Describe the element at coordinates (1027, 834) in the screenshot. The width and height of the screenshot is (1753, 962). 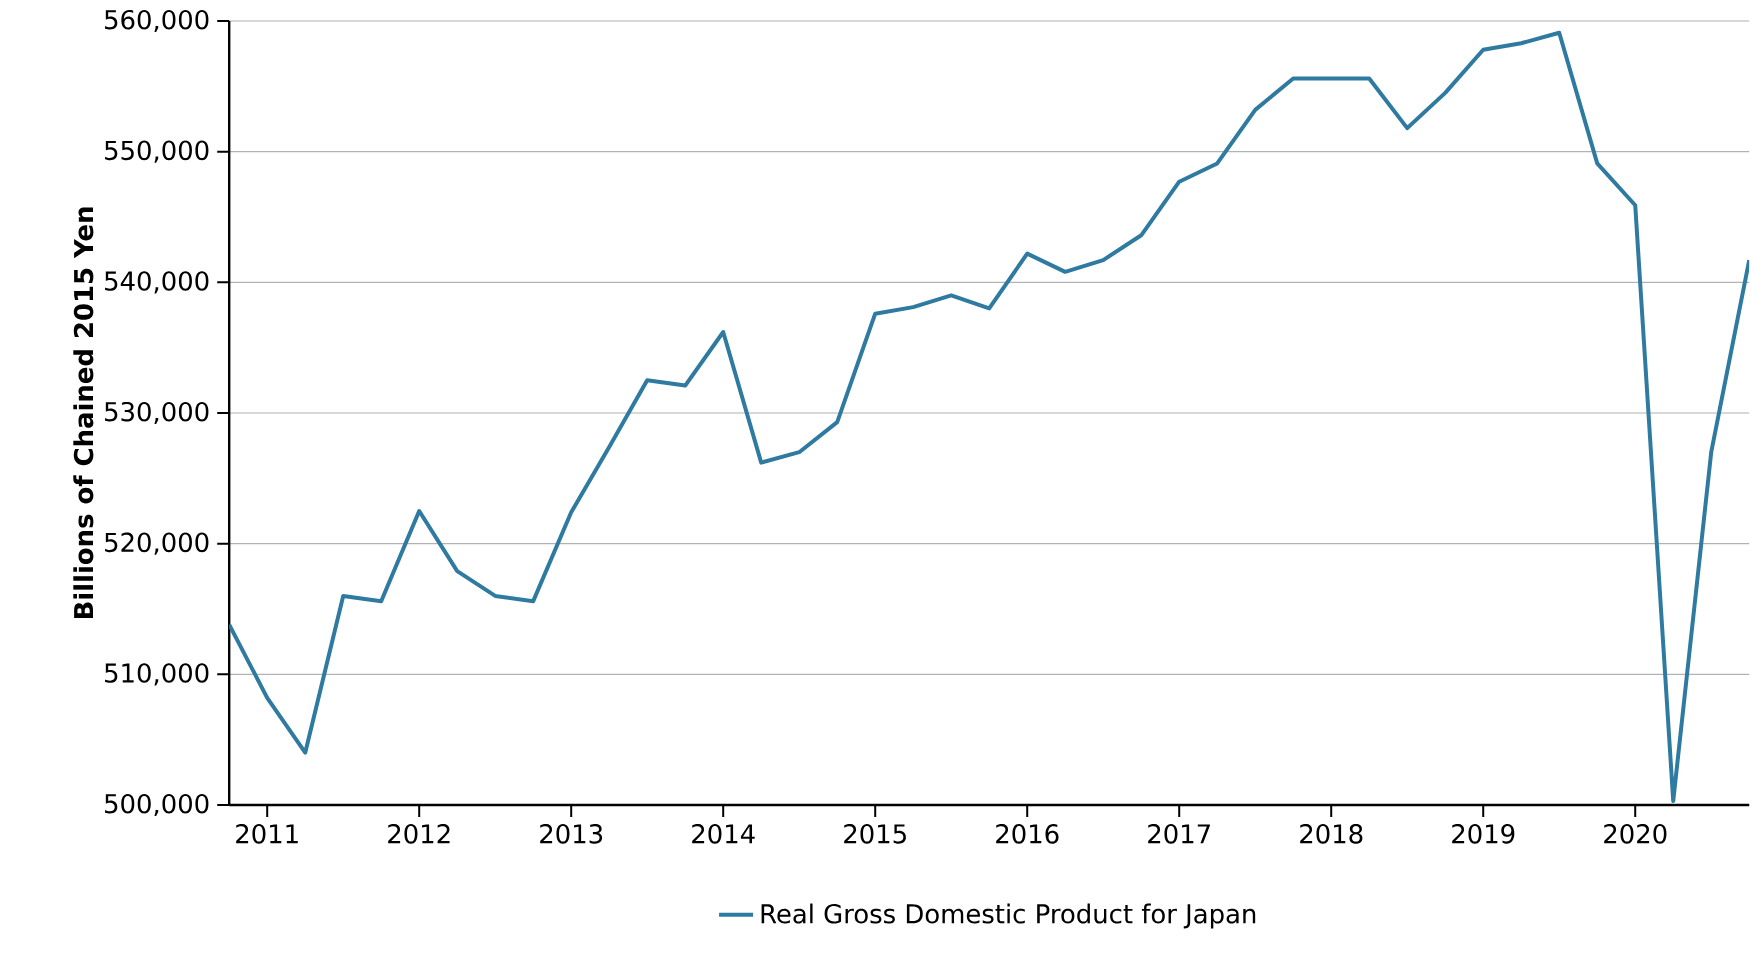
I see `x-tick-label: 2016` at that location.